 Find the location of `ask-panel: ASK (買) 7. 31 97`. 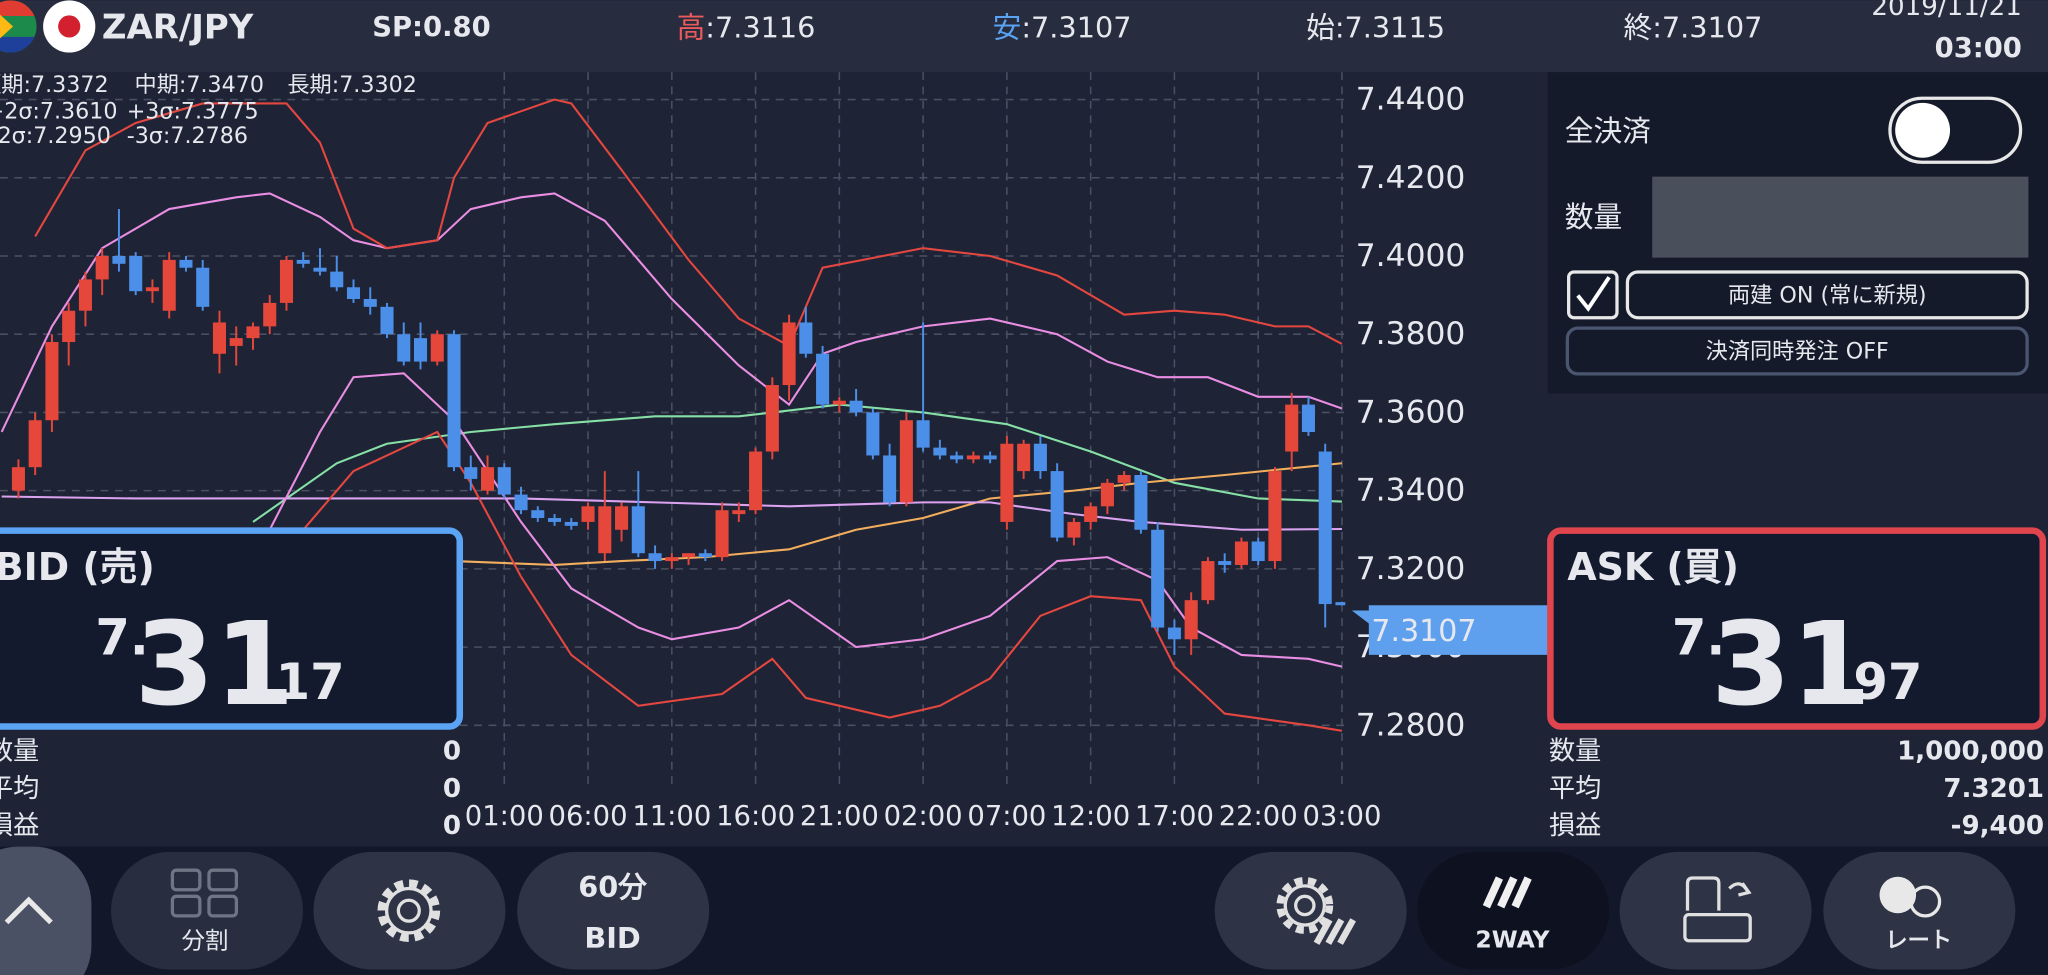

ask-panel: ASK (買) 7. 31 97 is located at coordinates (1797, 630).